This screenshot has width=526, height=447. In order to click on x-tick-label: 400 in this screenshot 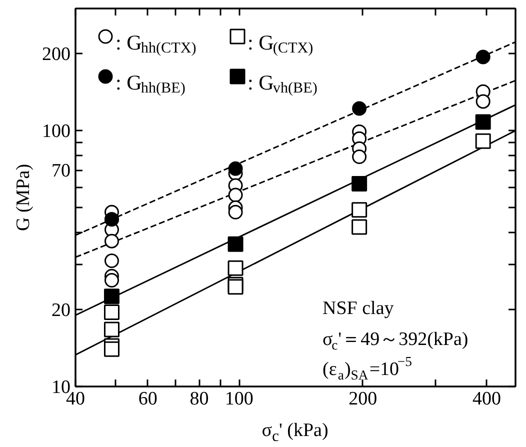, I will do `click(486, 399)`.